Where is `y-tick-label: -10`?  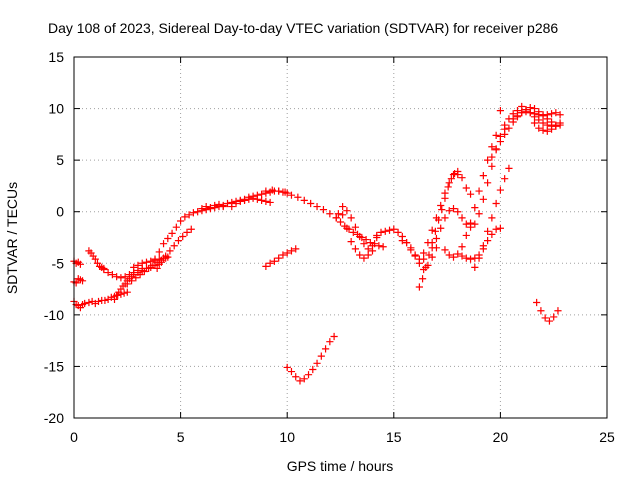 y-tick-label: -10 is located at coordinates (54, 315).